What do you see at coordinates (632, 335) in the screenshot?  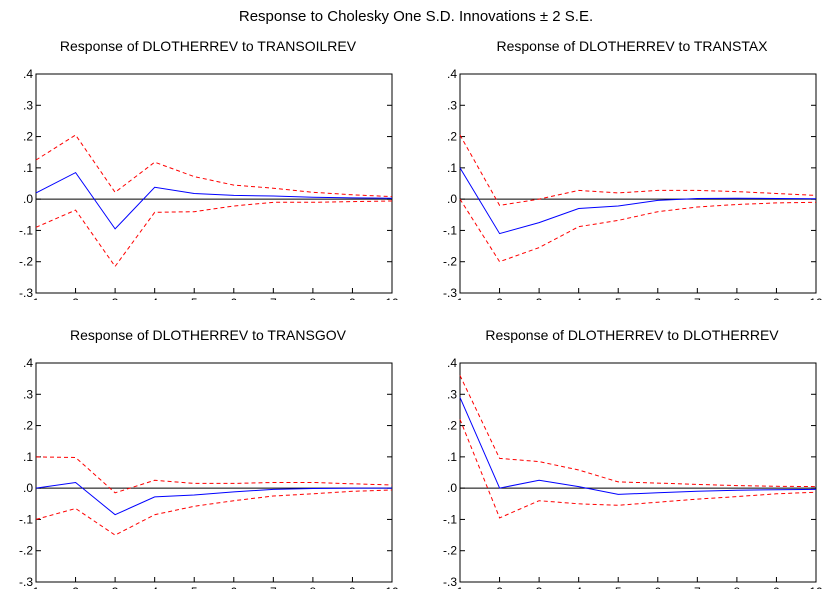 I see `panel-title: Response of DLOTHERREV to DLOTHERREV` at bounding box center [632, 335].